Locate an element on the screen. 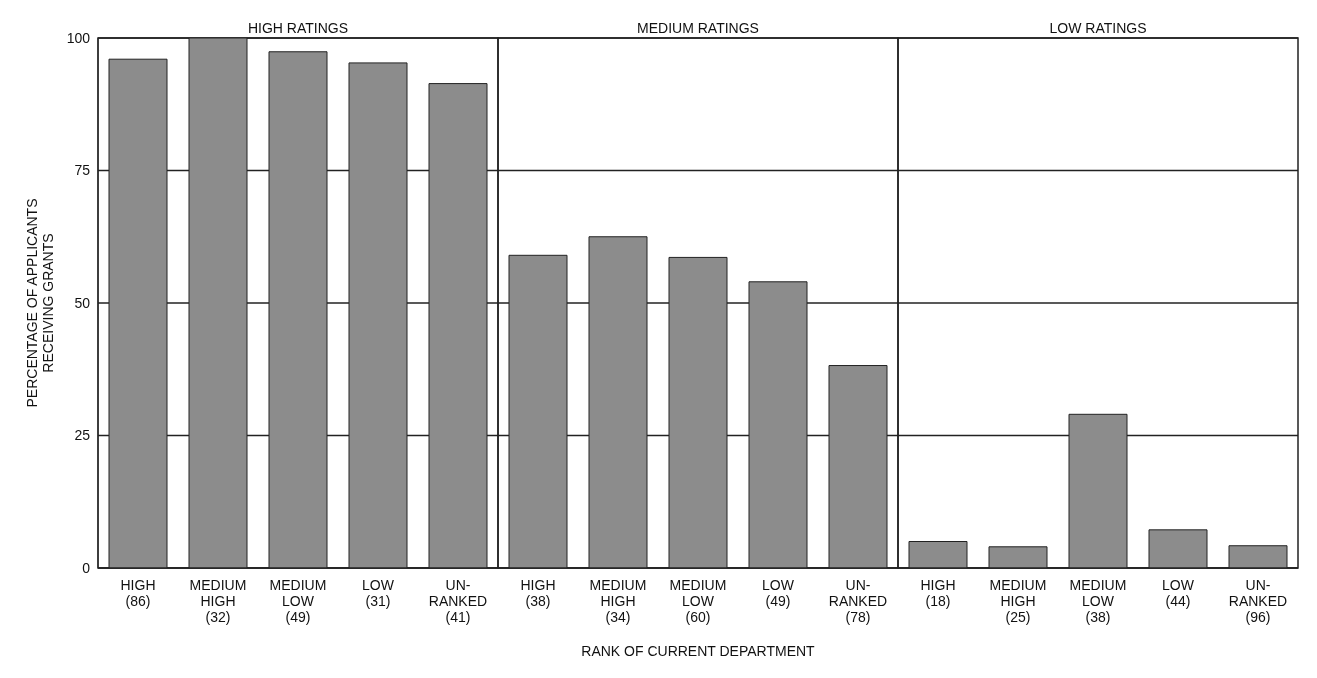 The image size is (1317, 678). text: MEDIUM RATINGS is located at coordinates (698, 28).